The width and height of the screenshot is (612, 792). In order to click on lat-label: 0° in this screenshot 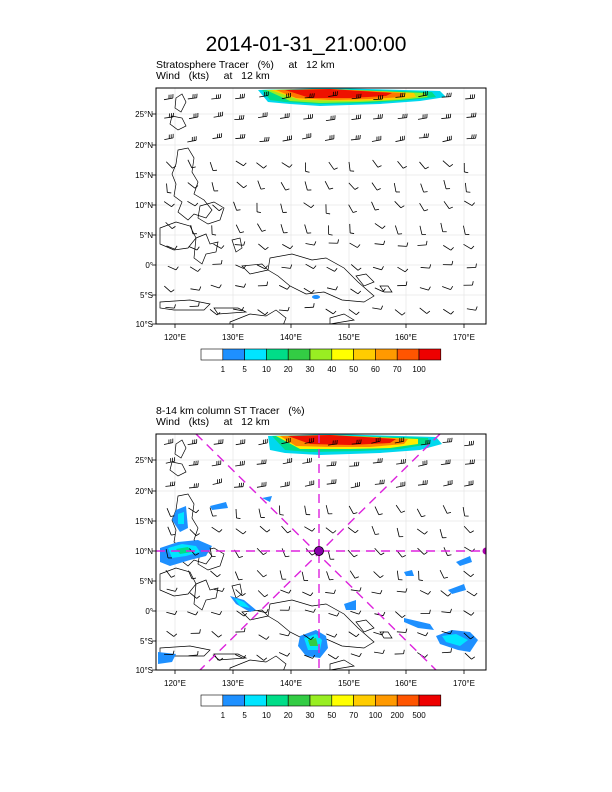, I will do `click(149, 265)`.